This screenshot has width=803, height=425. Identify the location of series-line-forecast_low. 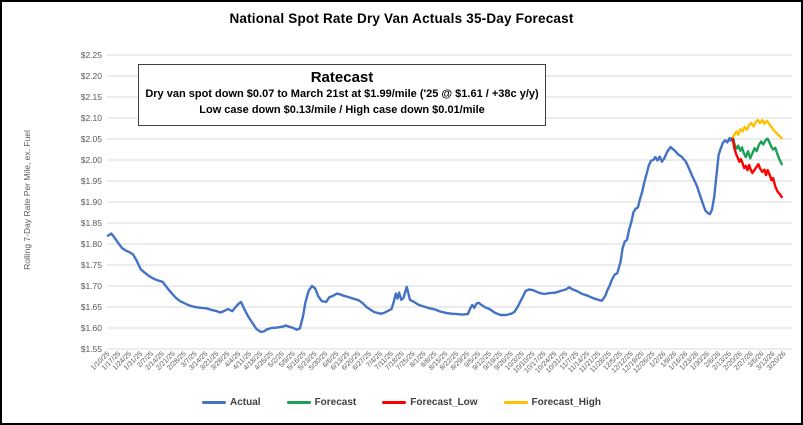
(757, 168).